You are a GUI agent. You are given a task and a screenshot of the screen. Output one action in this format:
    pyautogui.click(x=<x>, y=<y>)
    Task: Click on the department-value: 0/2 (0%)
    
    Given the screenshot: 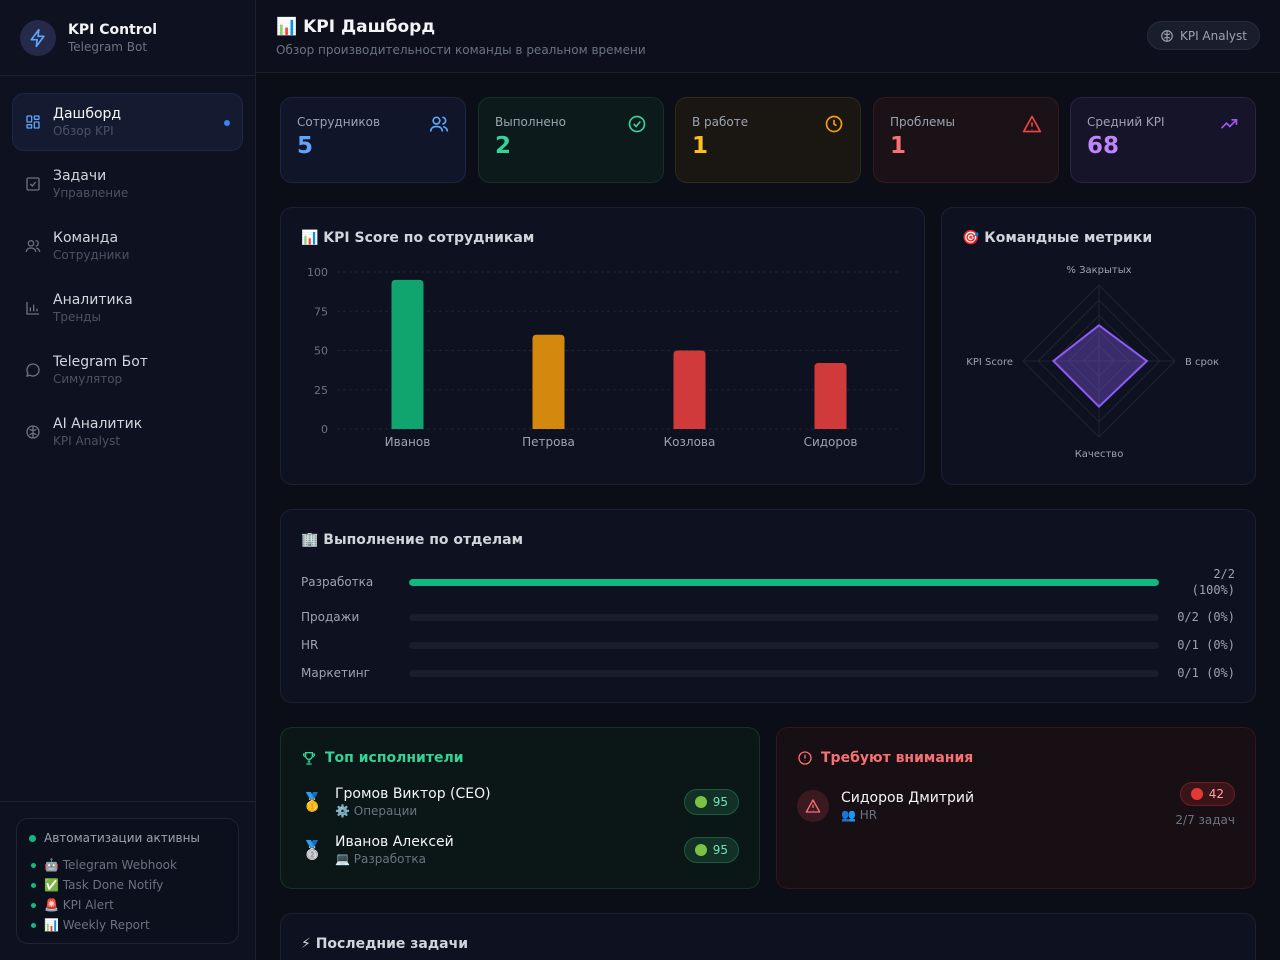 What is the action you would take?
    pyautogui.click(x=1206, y=617)
    